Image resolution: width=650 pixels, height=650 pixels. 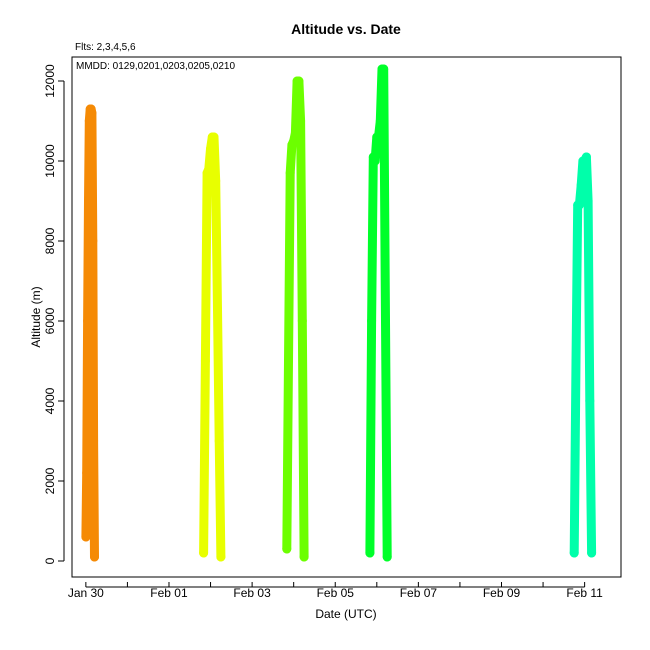 I want to click on x-axis-title: Date (UTC), so click(x=345, y=614).